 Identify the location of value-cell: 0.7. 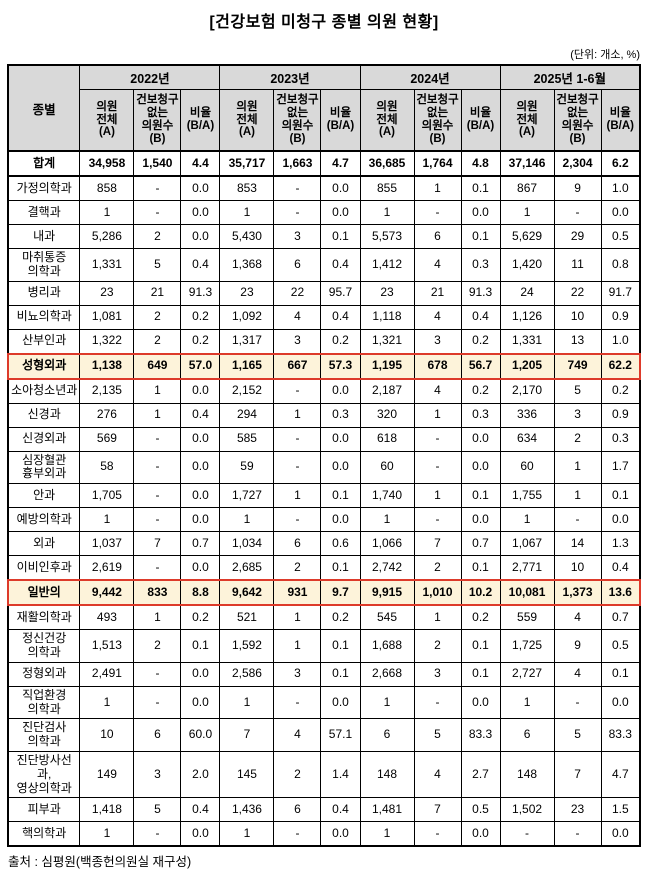
(480, 544).